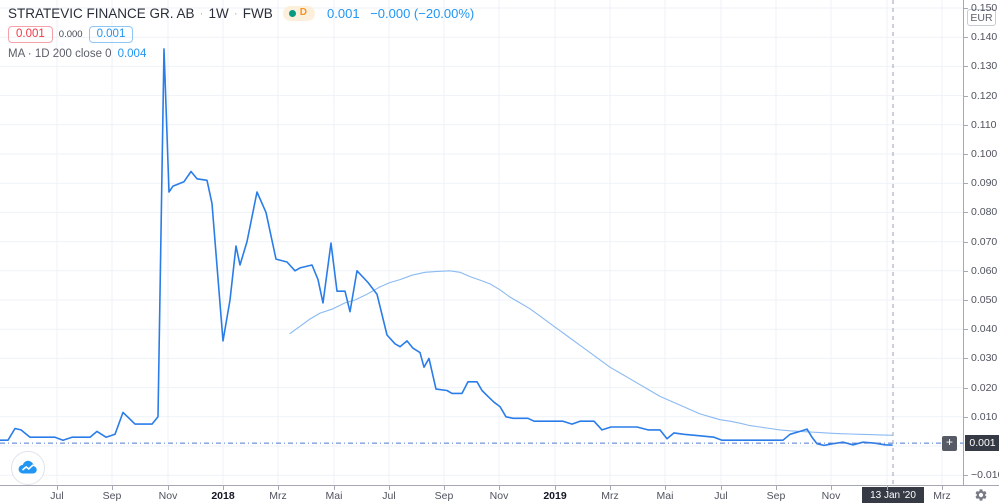 Image resolution: width=999 pixels, height=504 pixels. Describe the element at coordinates (422, 13) in the screenshot. I see `price-change: −0.000 (−20.00%)` at that location.